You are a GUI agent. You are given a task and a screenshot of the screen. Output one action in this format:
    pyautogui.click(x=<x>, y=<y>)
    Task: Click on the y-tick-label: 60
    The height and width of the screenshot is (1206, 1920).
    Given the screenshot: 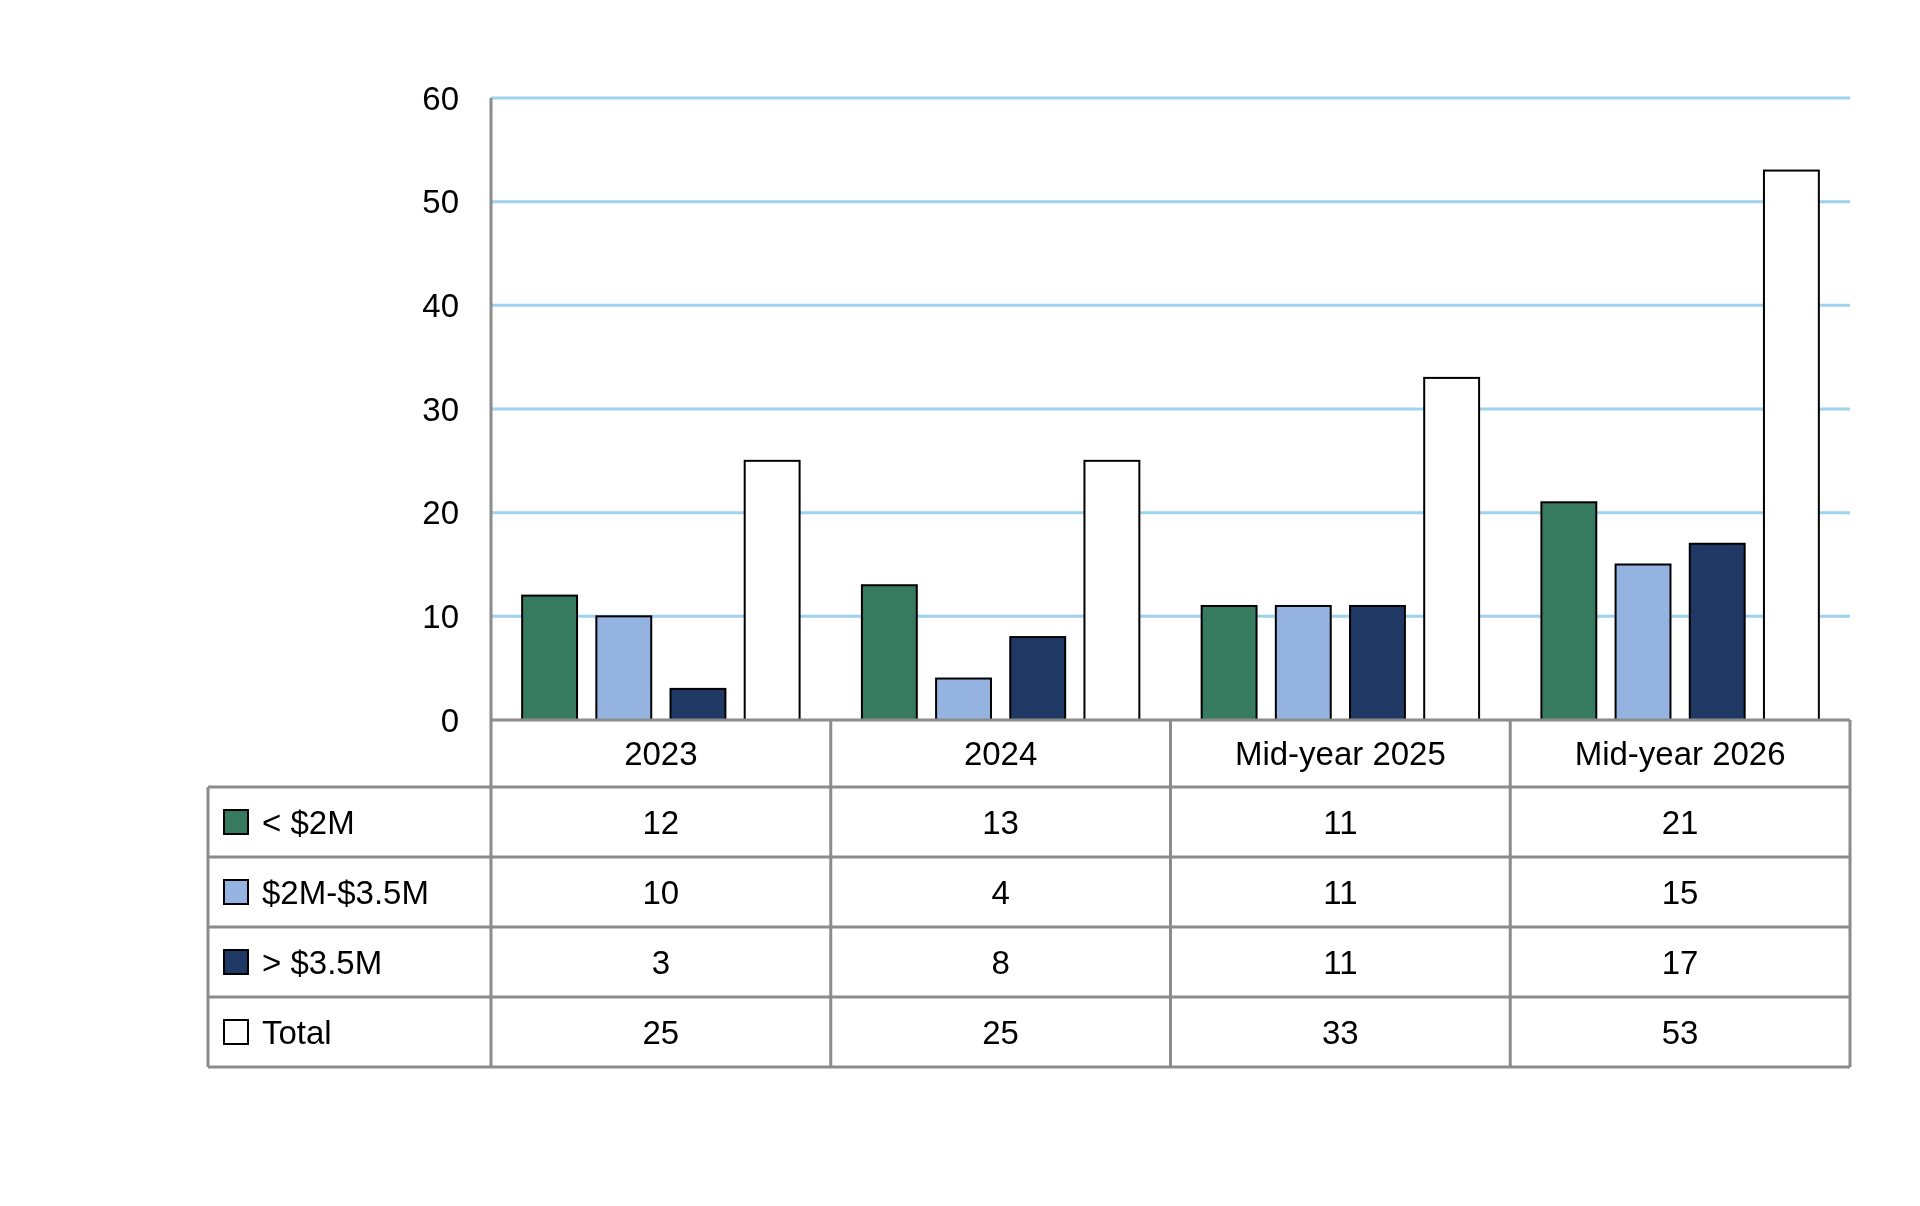 What is the action you would take?
    pyautogui.click(x=440, y=98)
    